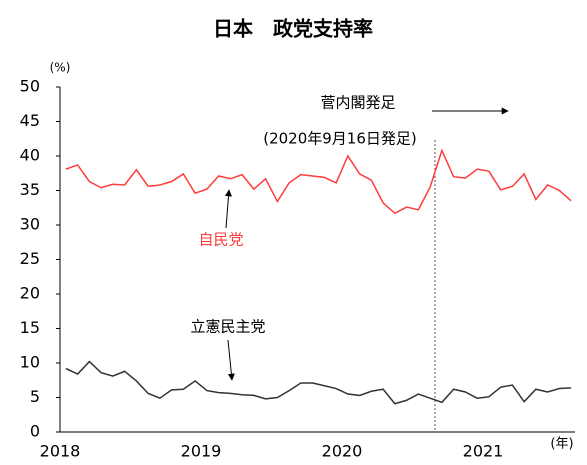 This screenshot has width=587, height=465. Describe the element at coordinates (35, 431) in the screenshot. I see `y-tick-label: 0` at that location.